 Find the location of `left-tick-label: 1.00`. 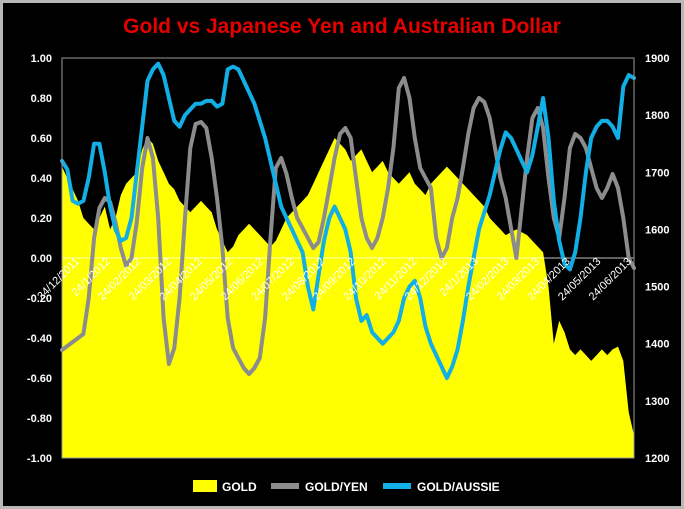

left-tick-label: 1.00 is located at coordinates (41, 59).